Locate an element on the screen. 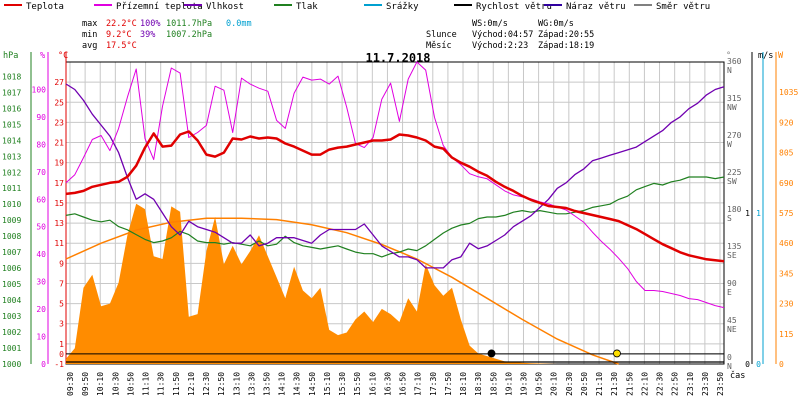  legend-label-naraz-vetru: Náraz větru is located at coordinates (596, 7).